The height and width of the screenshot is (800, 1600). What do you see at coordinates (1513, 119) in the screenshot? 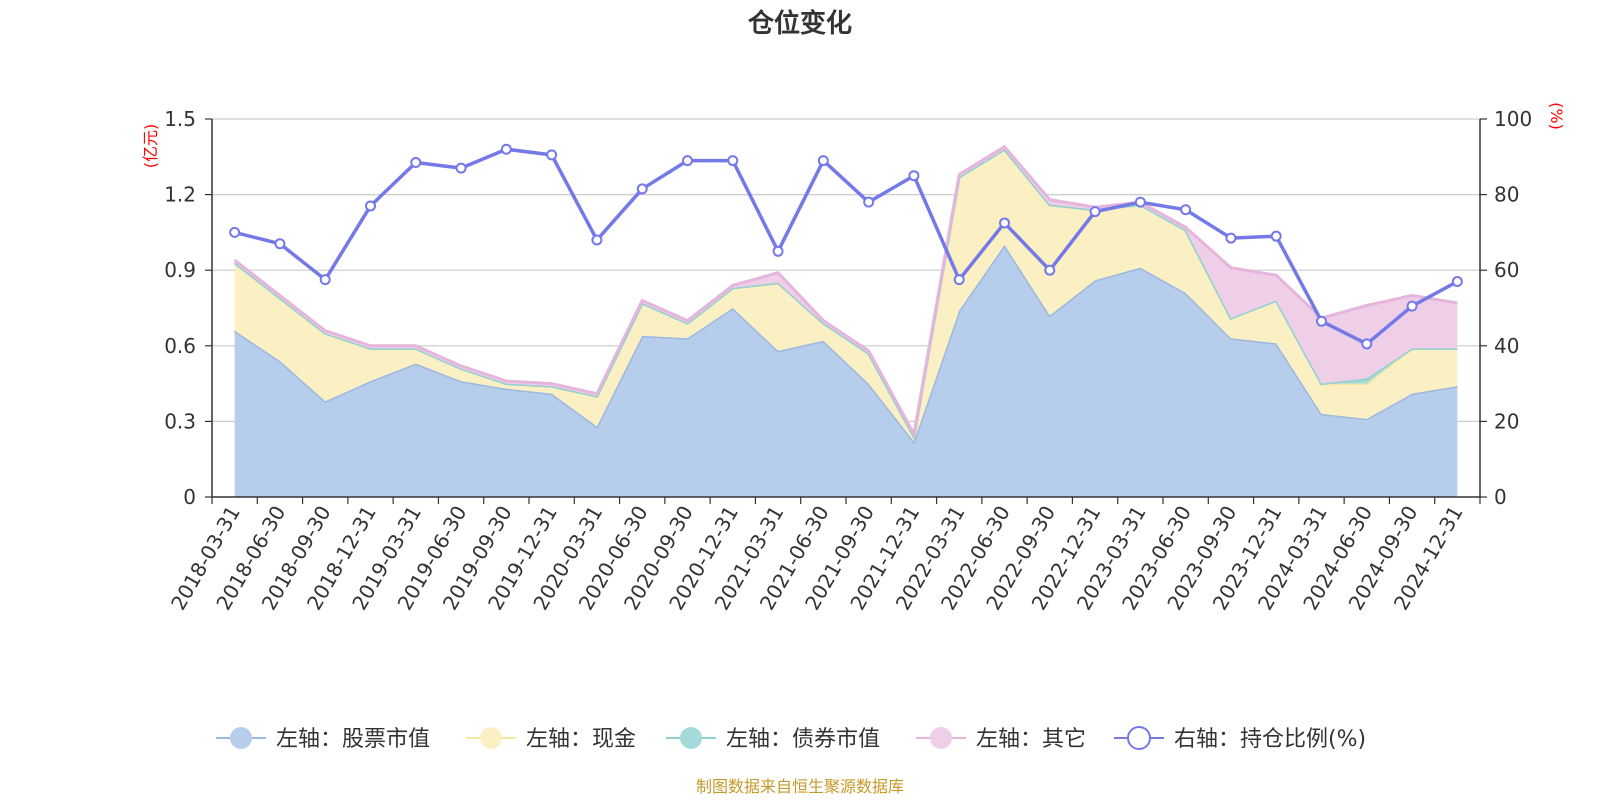
I see `right-tick-label: 100` at bounding box center [1513, 119].